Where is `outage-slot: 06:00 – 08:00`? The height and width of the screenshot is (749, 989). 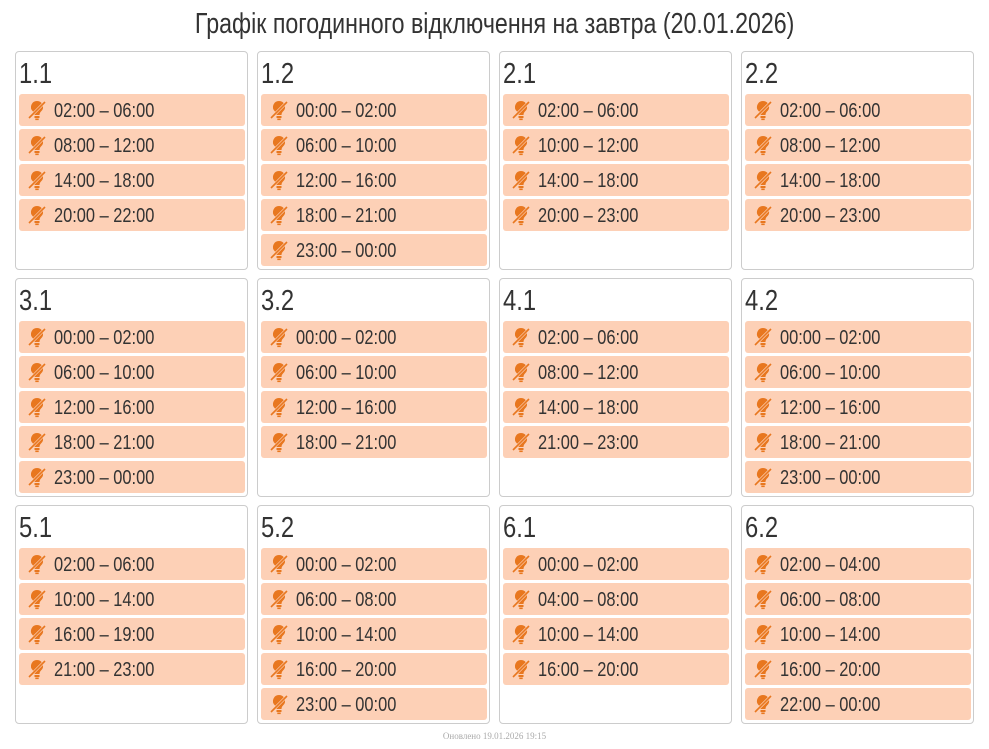 outage-slot: 06:00 – 08:00 is located at coordinates (858, 599).